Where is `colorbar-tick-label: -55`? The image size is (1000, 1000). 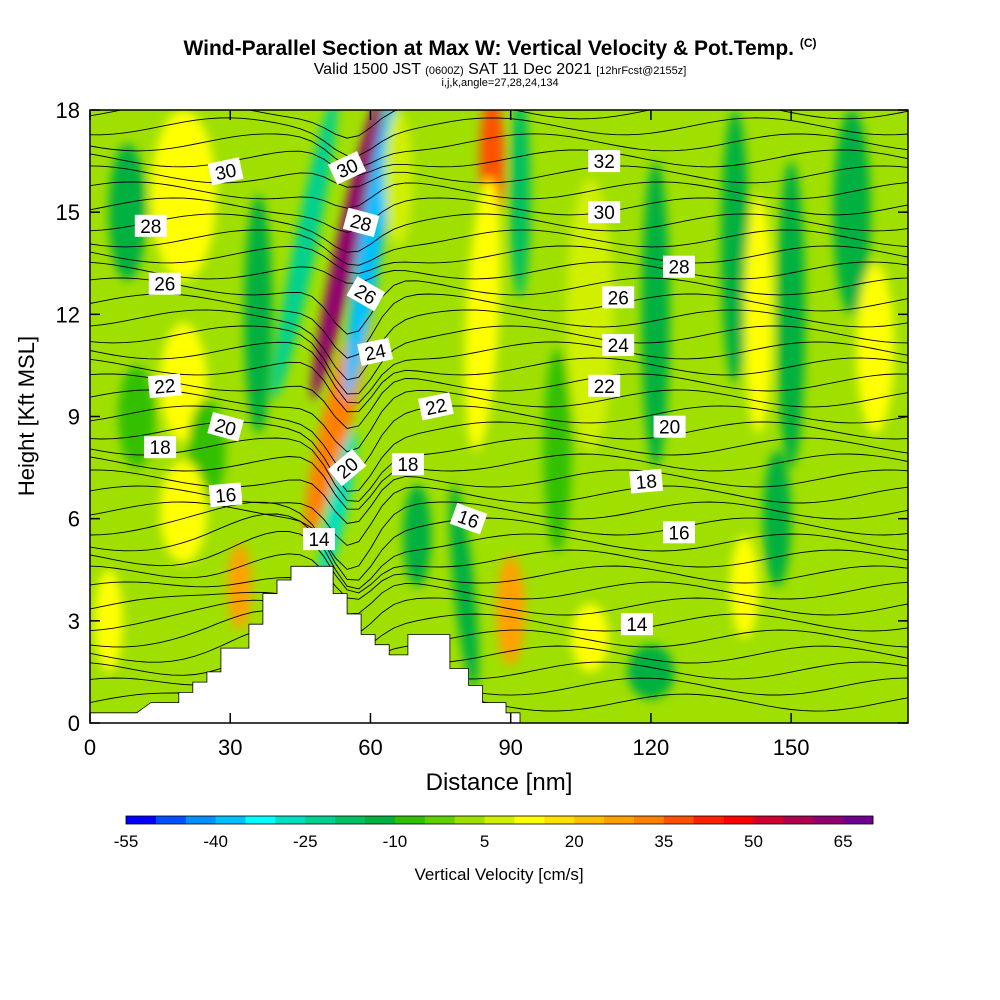 colorbar-tick-label: -55 is located at coordinates (126, 841).